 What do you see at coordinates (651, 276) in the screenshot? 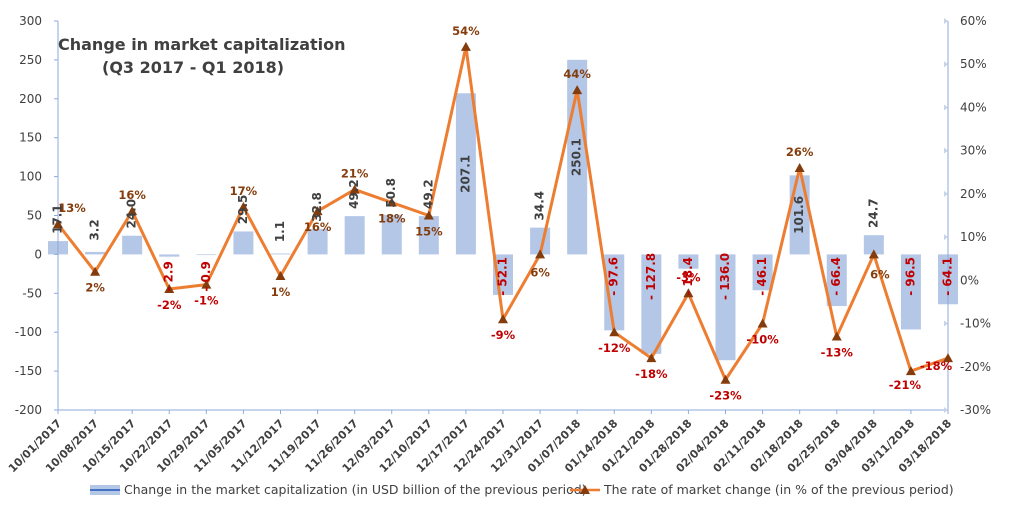
I see `bar-value-label: - 127.8` at bounding box center [651, 276].